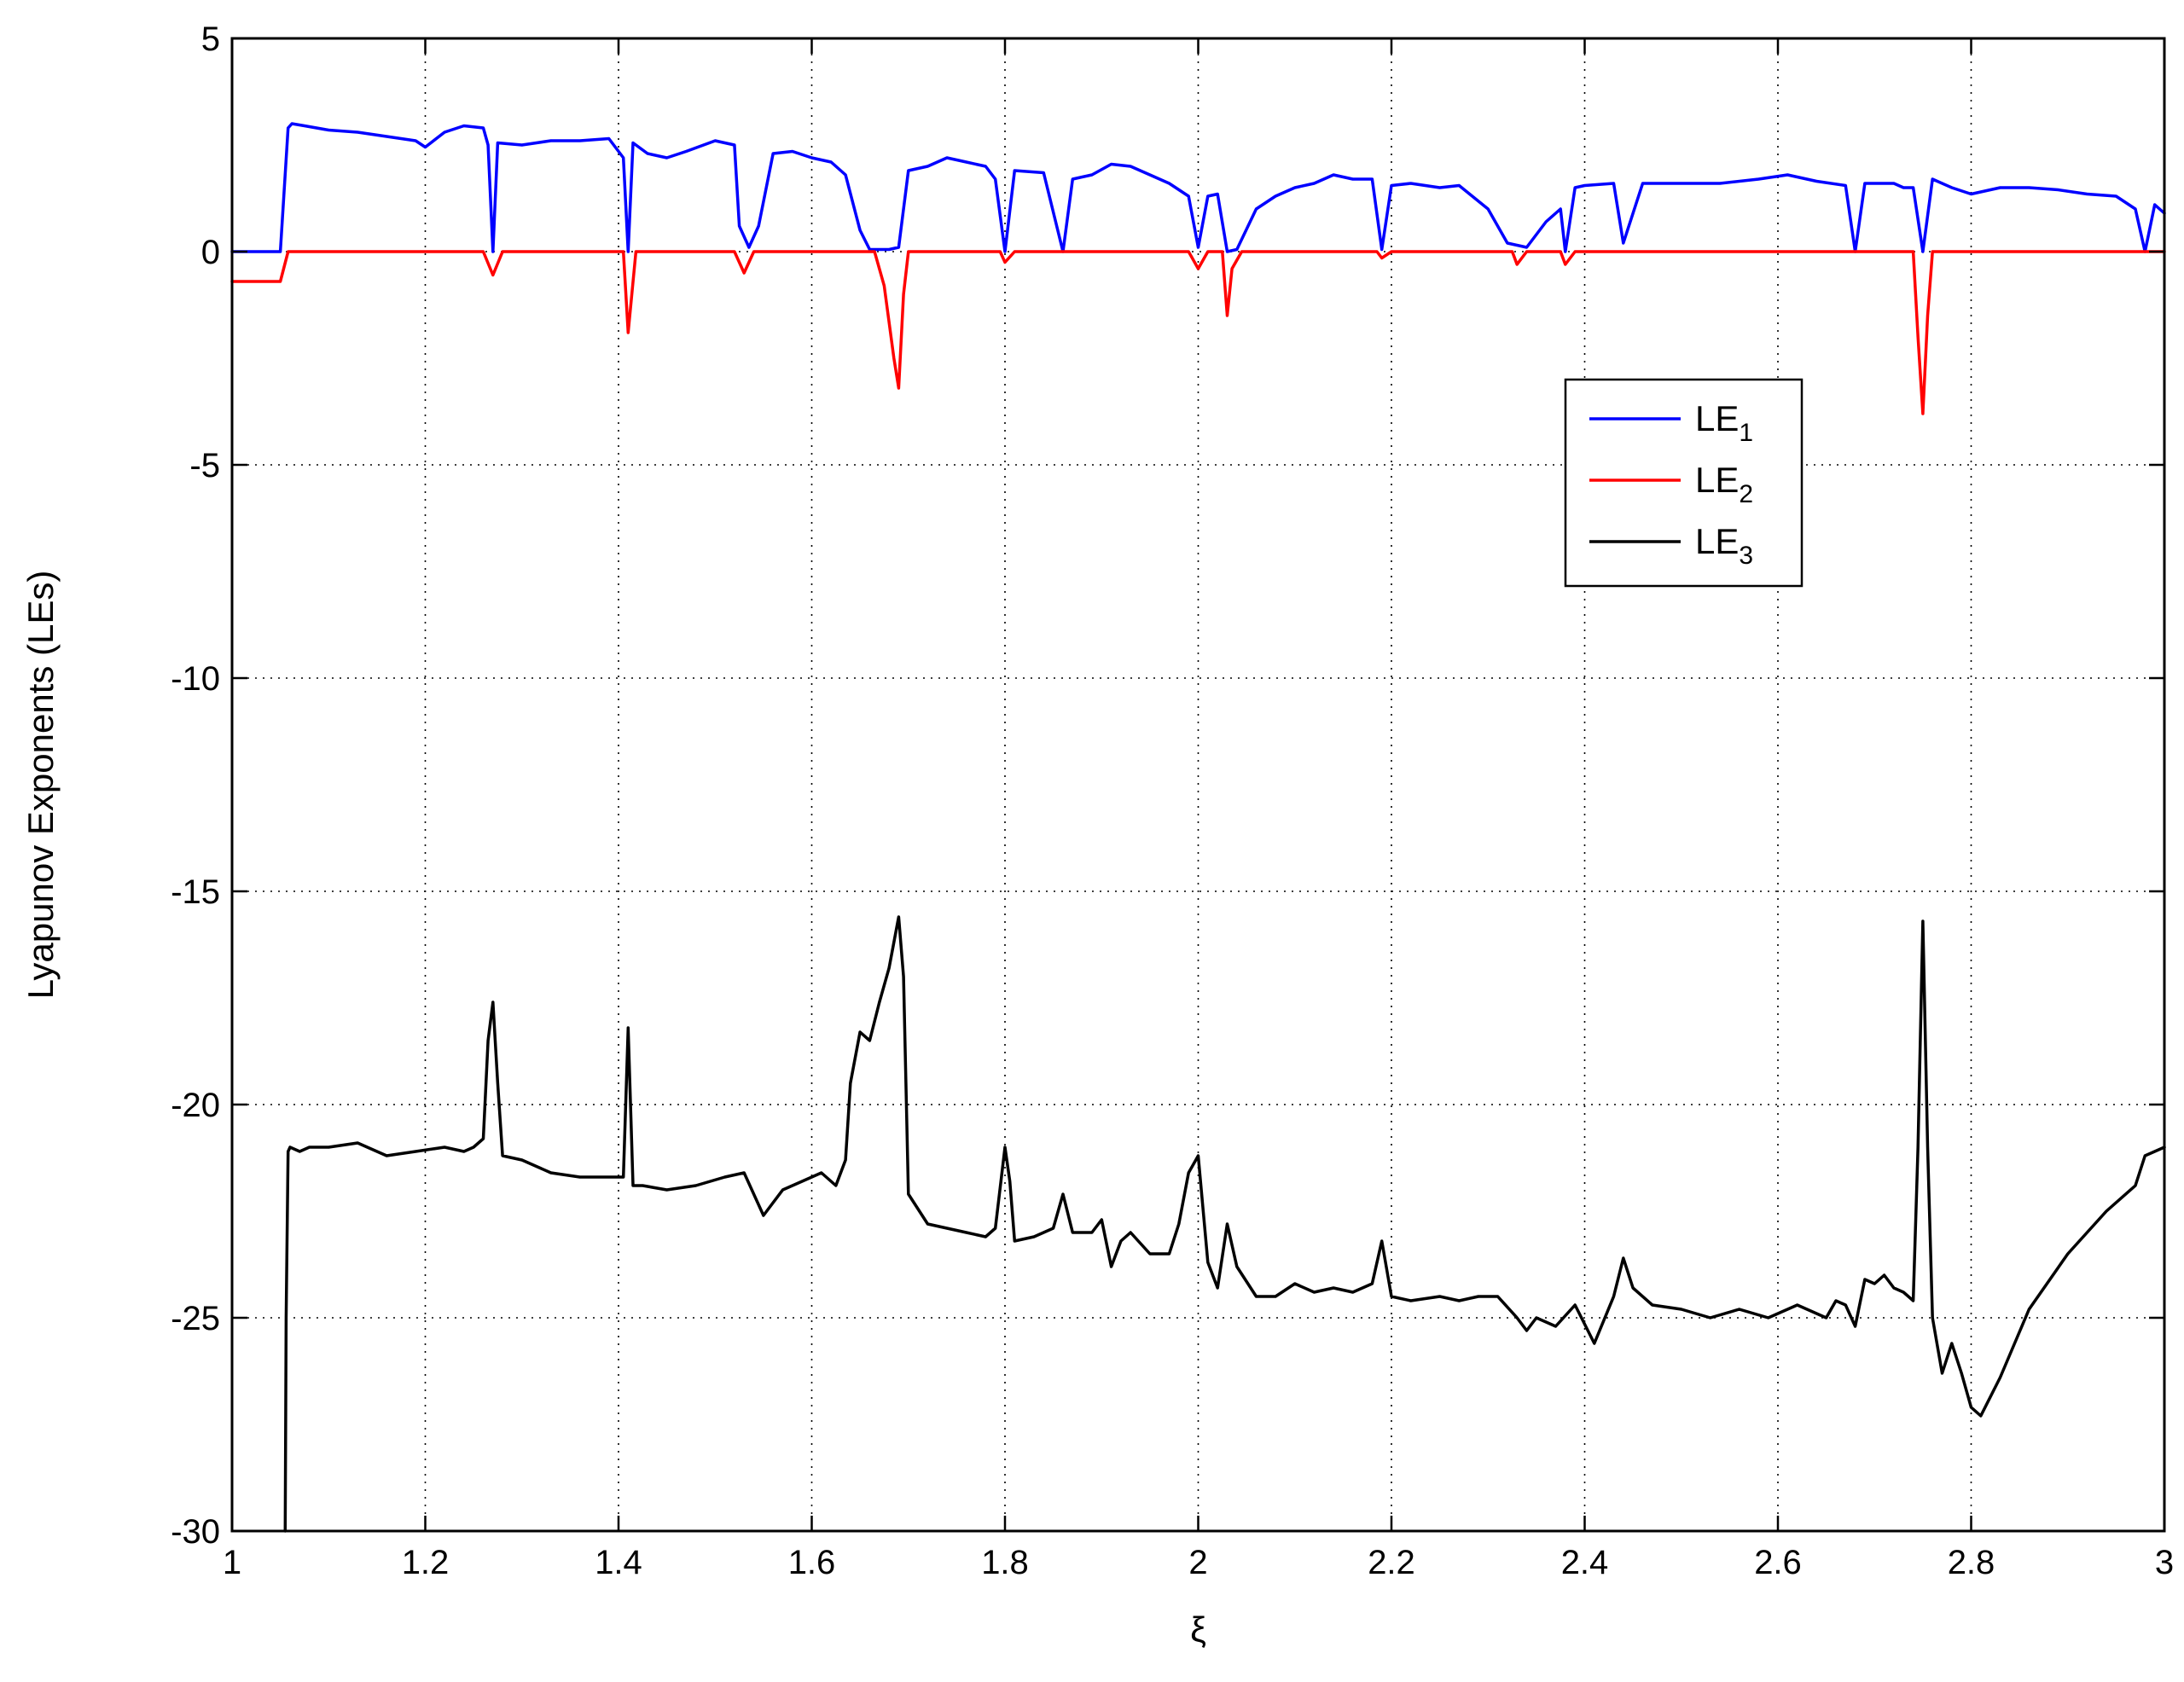 This screenshot has height=1682, width=2184. What do you see at coordinates (195, 785) in the screenshot?
I see `y-tick-labels: 5 0 -5 -10 -15 -20 -25 -30` at bounding box center [195, 785].